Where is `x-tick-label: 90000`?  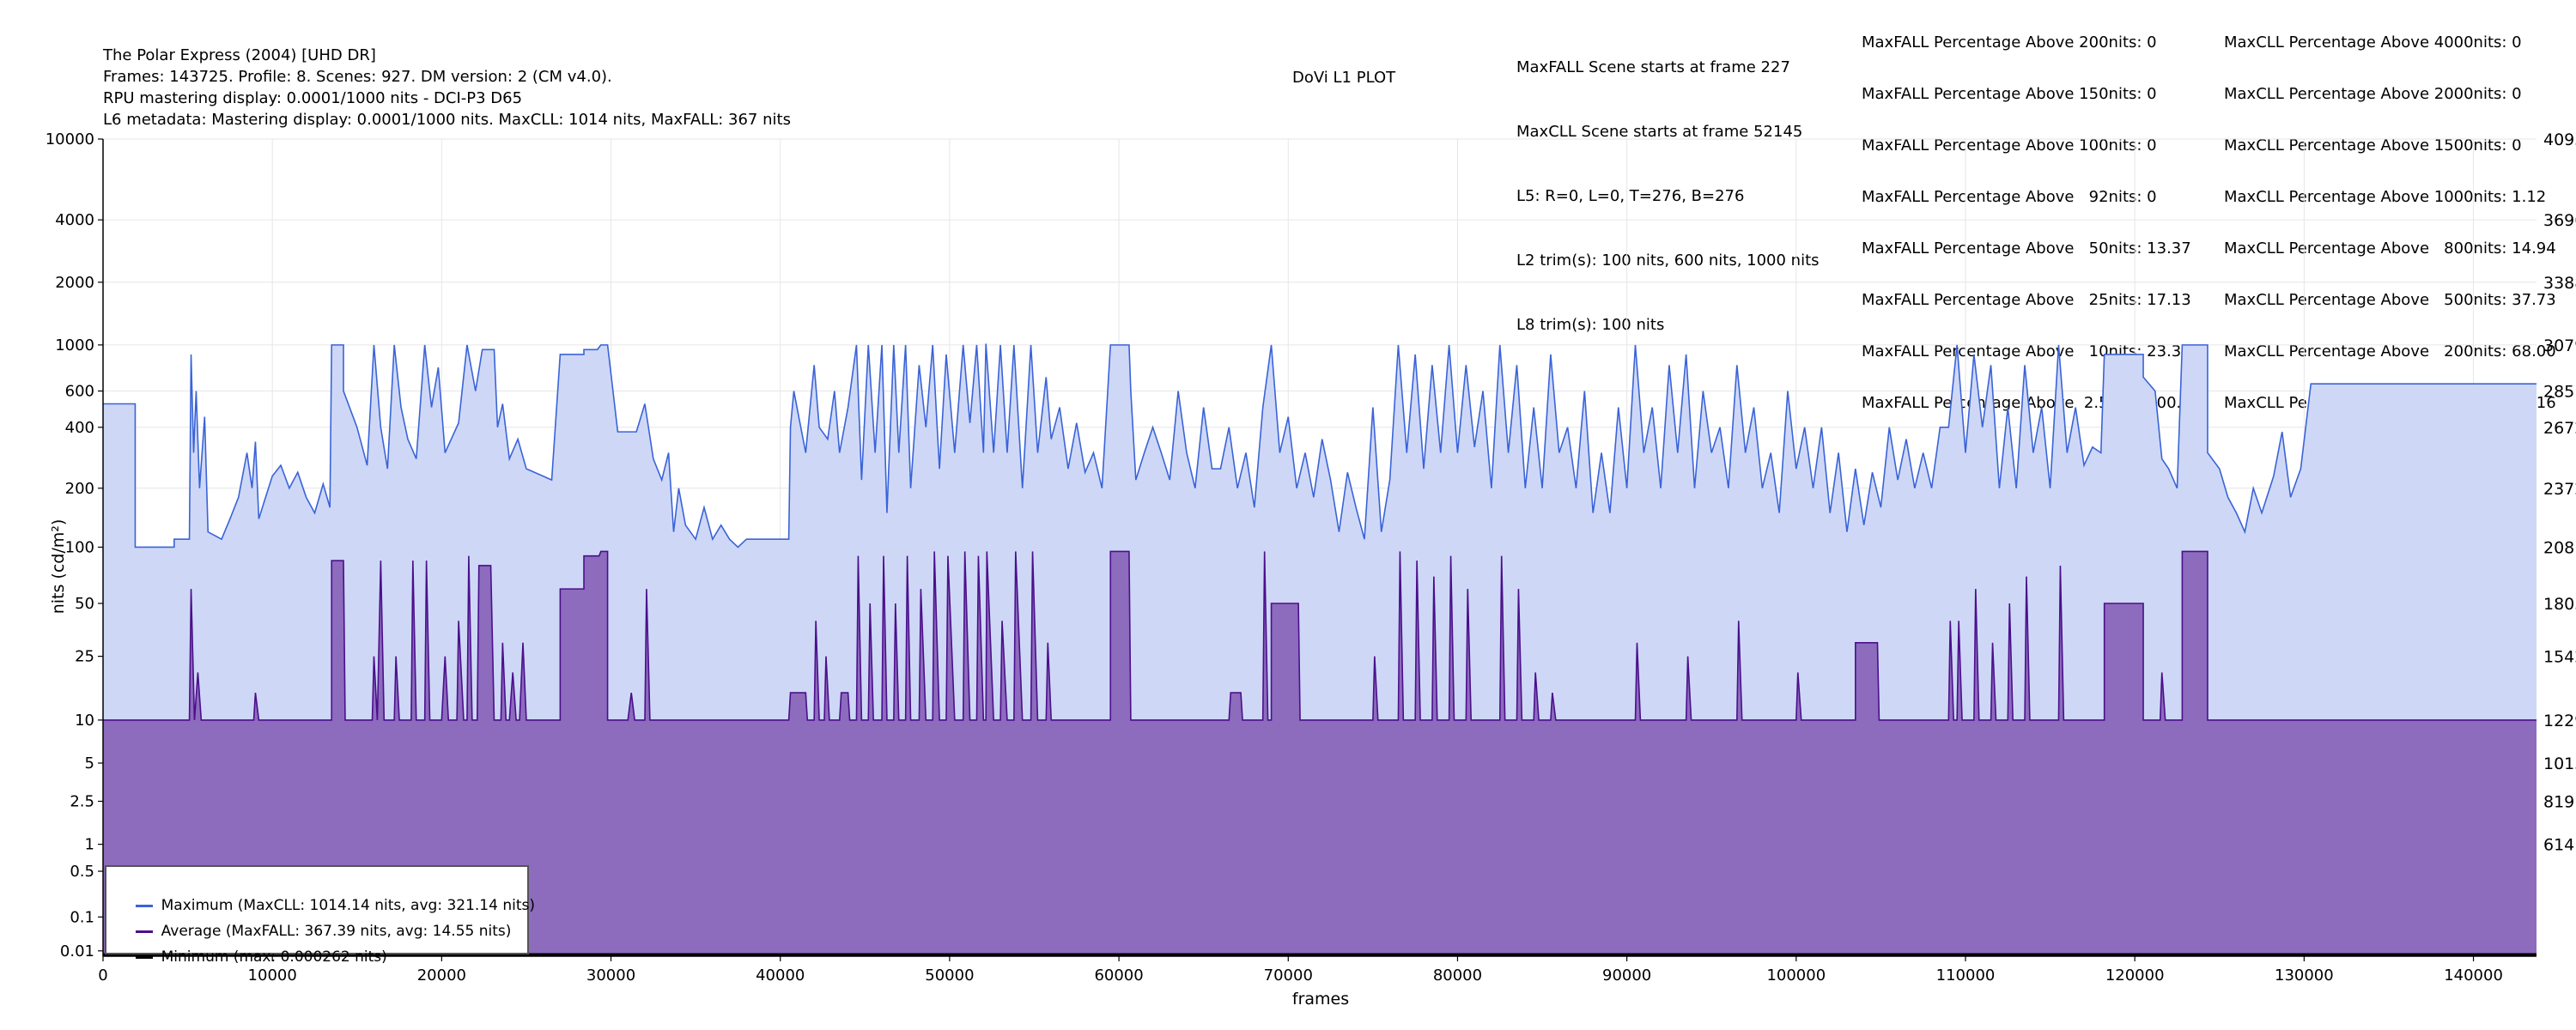
x-tick-label: 90000 is located at coordinates (1627, 975).